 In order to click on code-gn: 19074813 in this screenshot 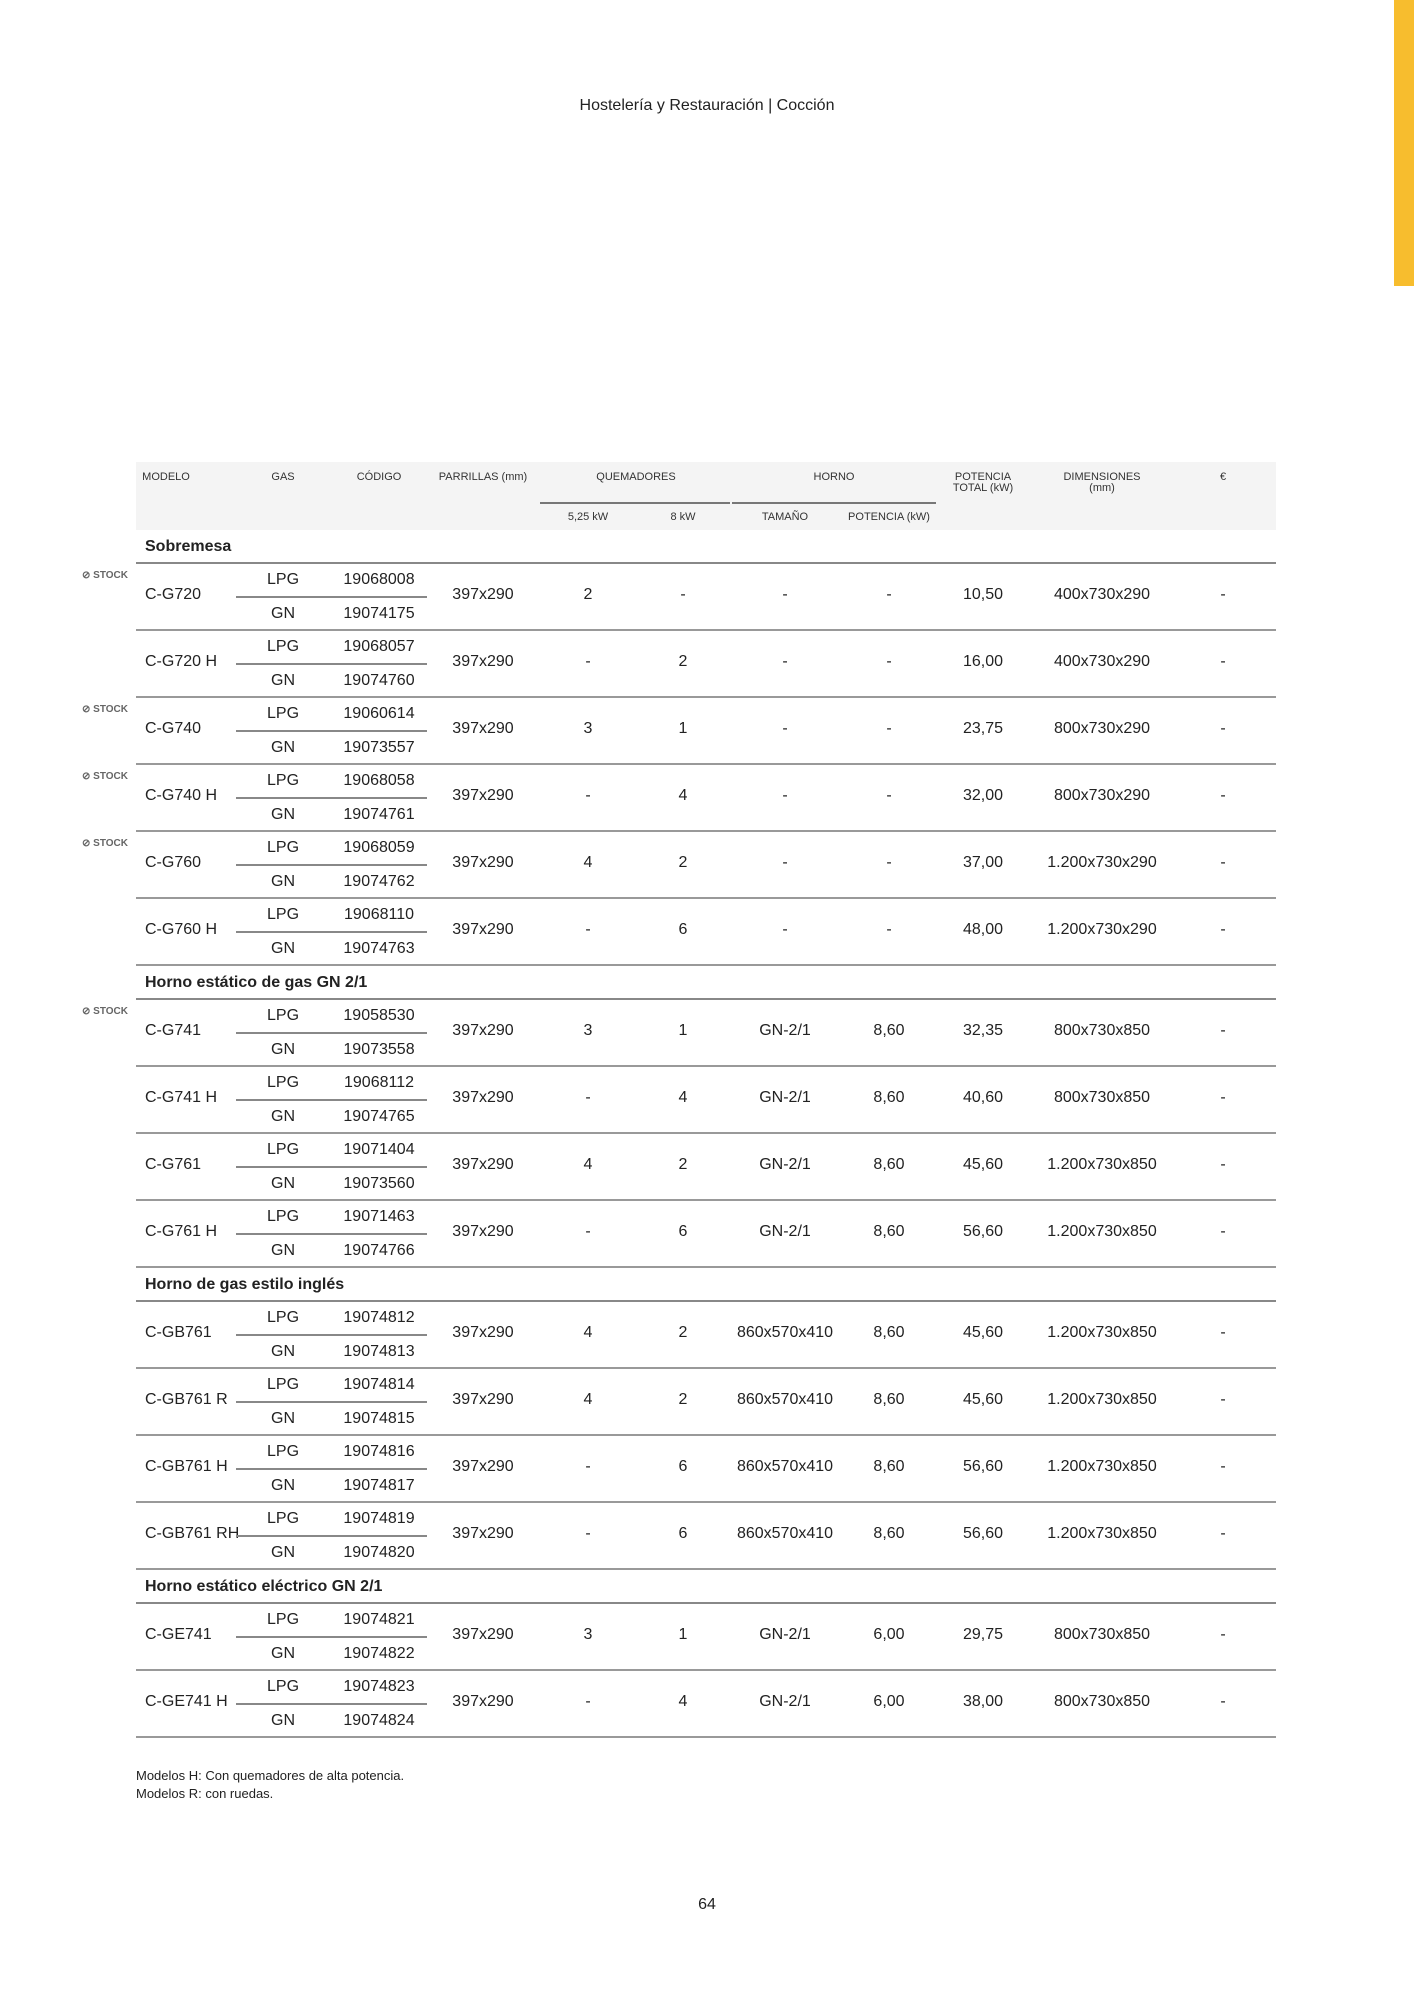, I will do `click(379, 1351)`.